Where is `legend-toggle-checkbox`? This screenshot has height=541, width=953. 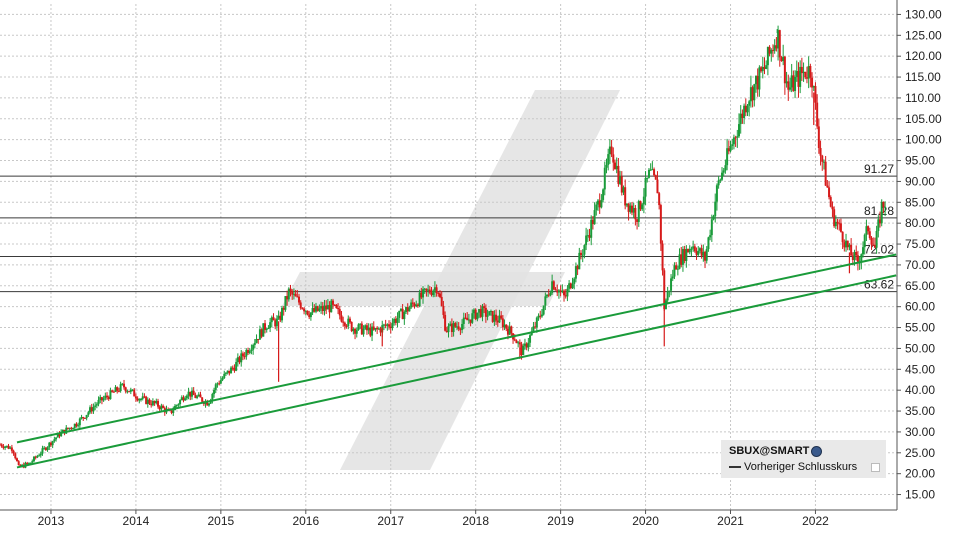
legend-toggle-checkbox is located at coordinates (875, 467).